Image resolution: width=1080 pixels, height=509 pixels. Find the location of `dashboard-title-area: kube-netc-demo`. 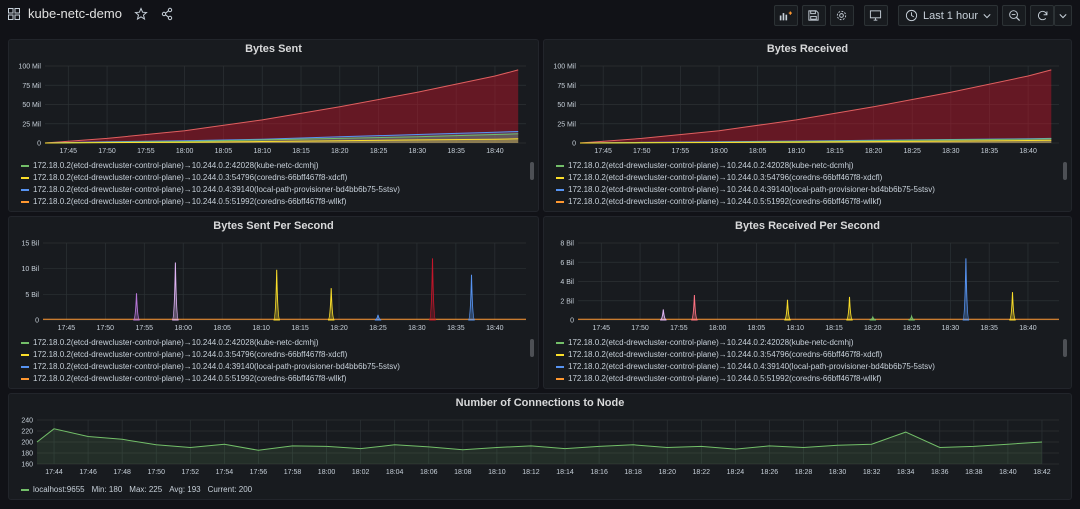

dashboard-title-area: kube-netc-demo is located at coordinates (91, 13).